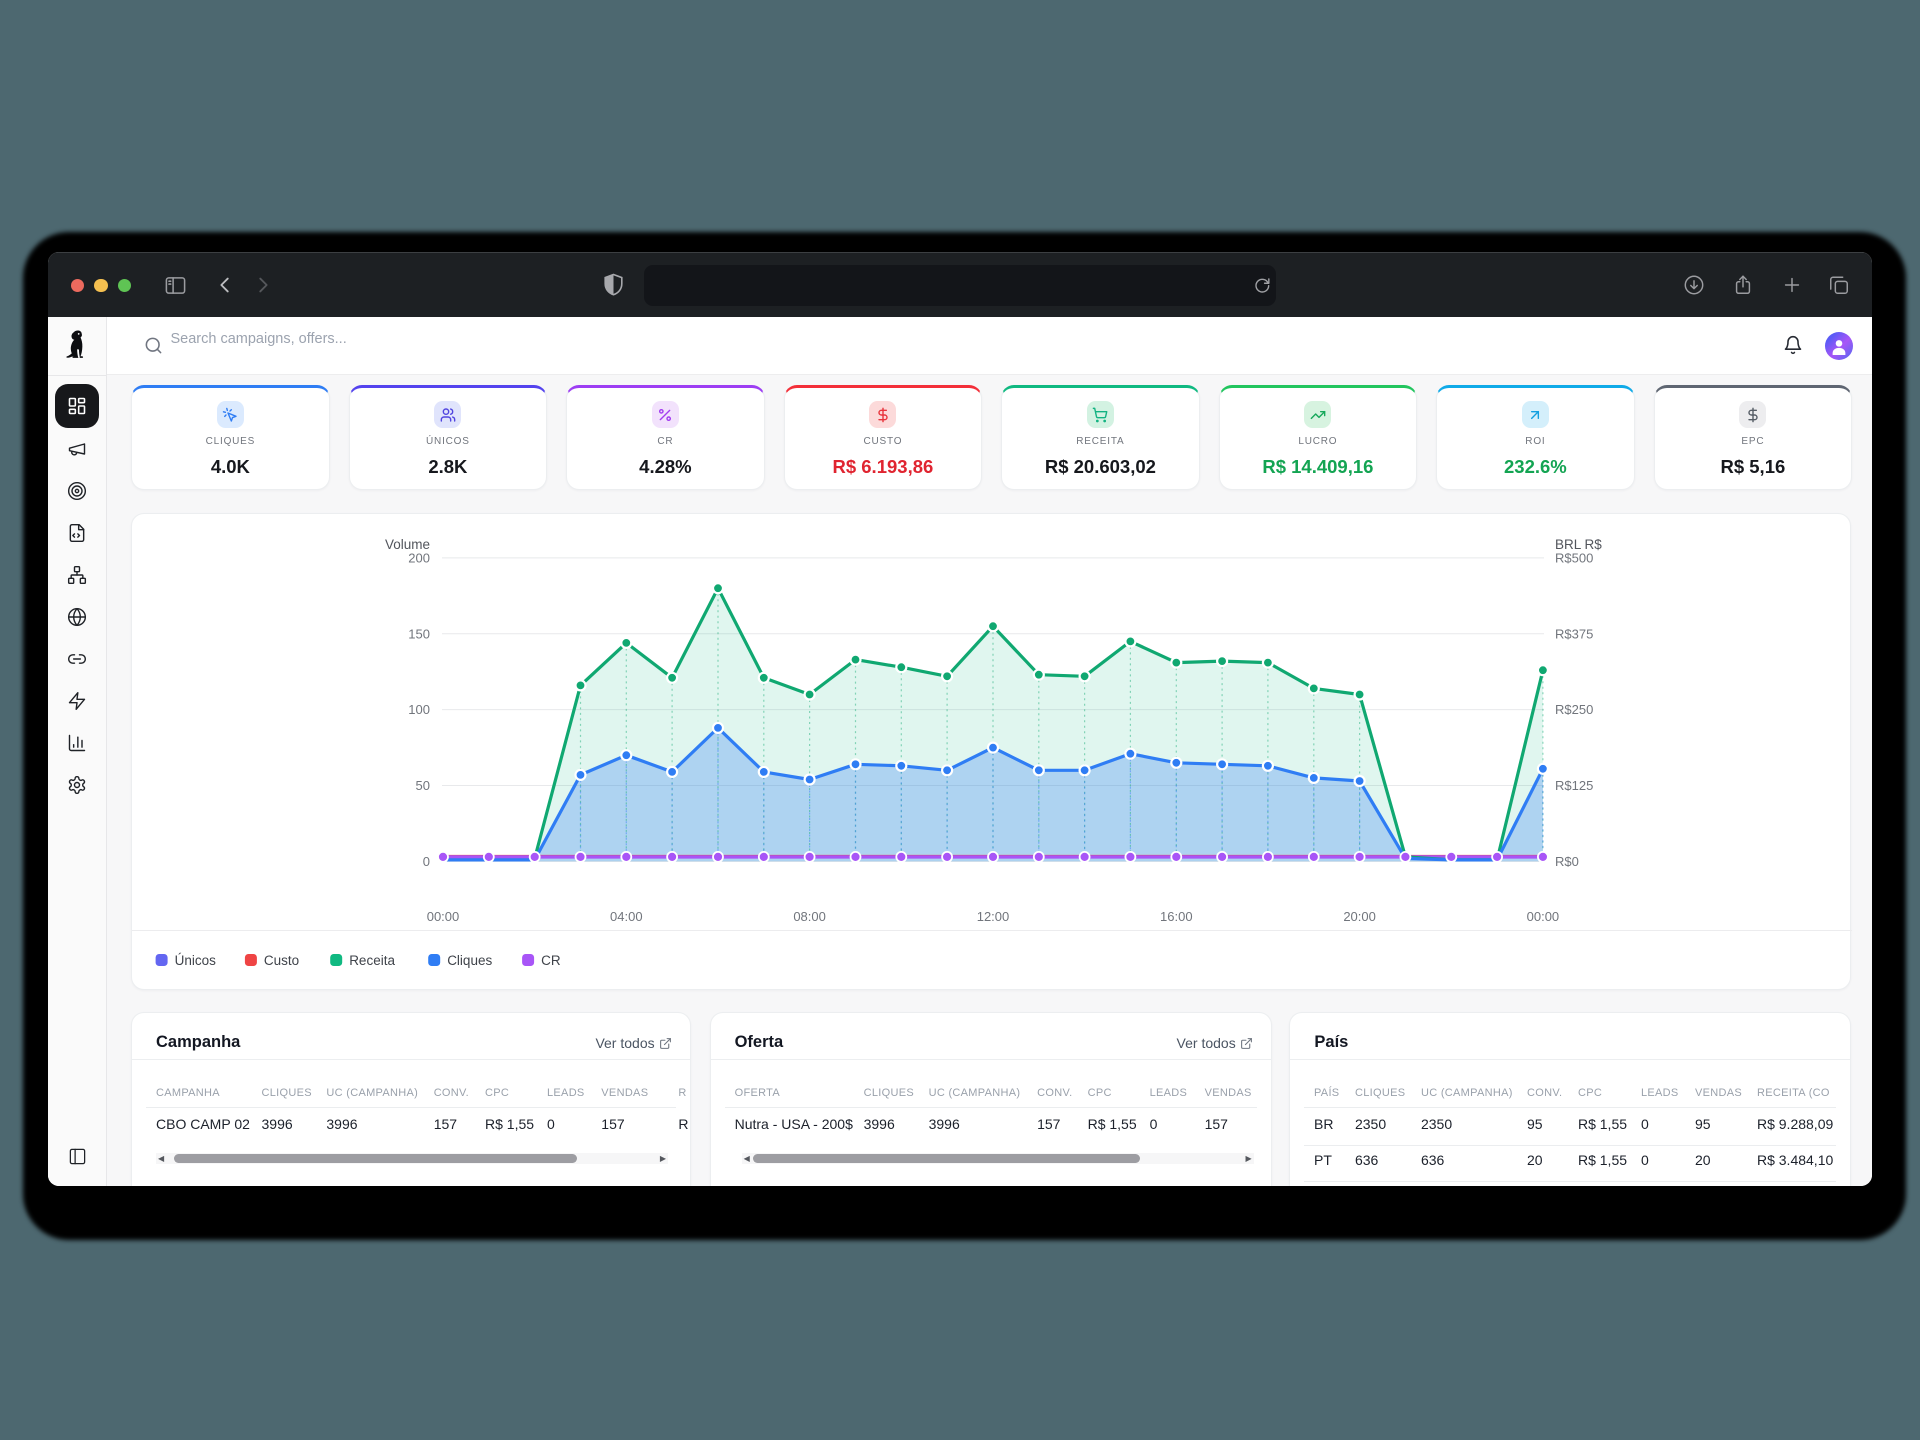 This screenshot has width=1920, height=1440. I want to click on svg-text: R$375, so click(1574, 633).